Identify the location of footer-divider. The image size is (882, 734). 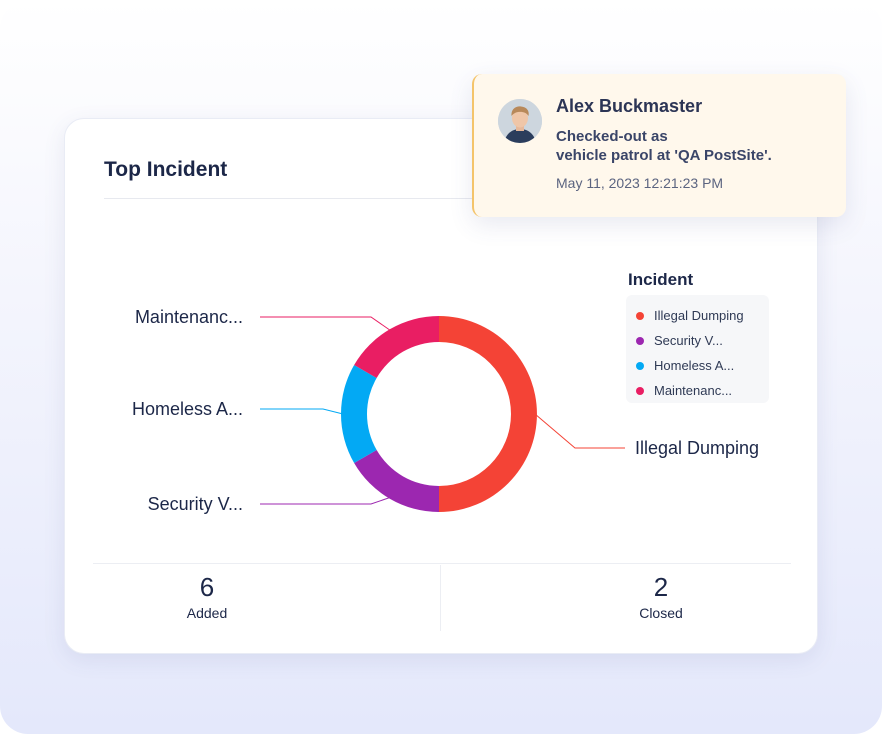
(442, 563).